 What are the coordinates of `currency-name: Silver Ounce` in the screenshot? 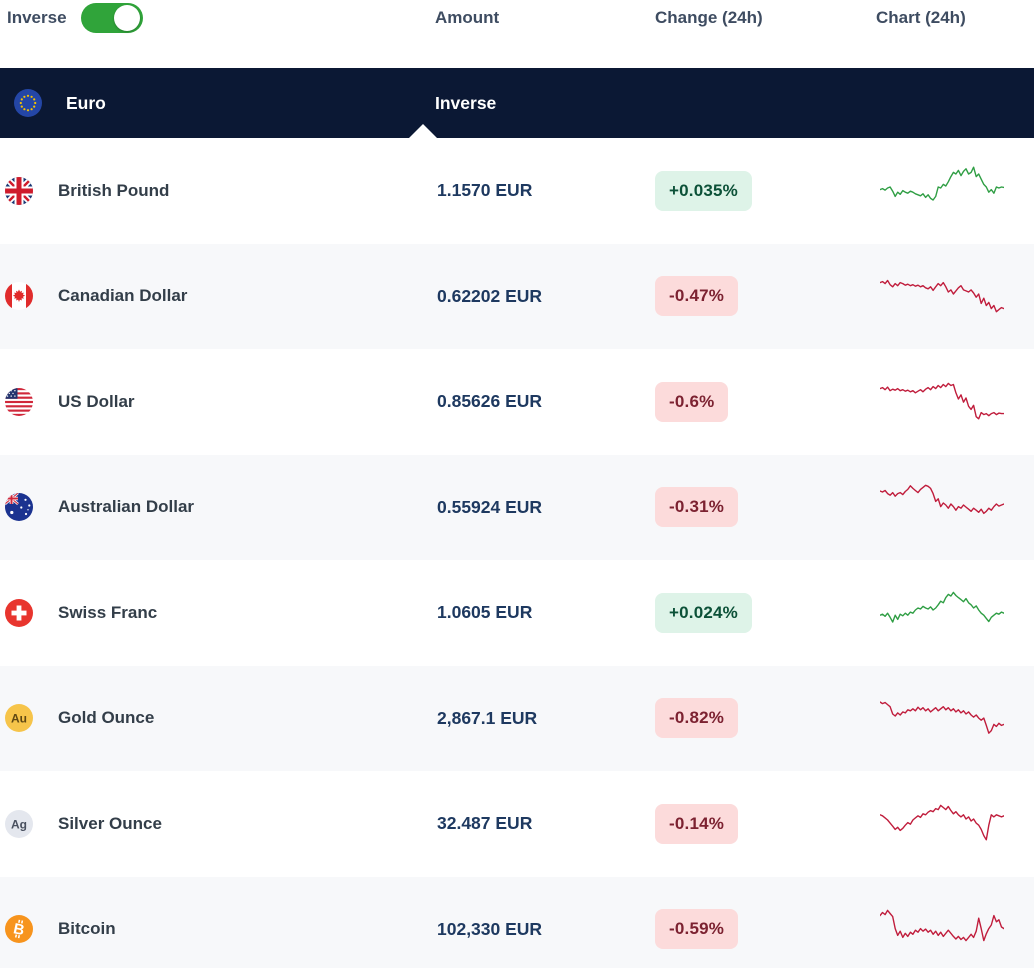 It's located at (110, 823).